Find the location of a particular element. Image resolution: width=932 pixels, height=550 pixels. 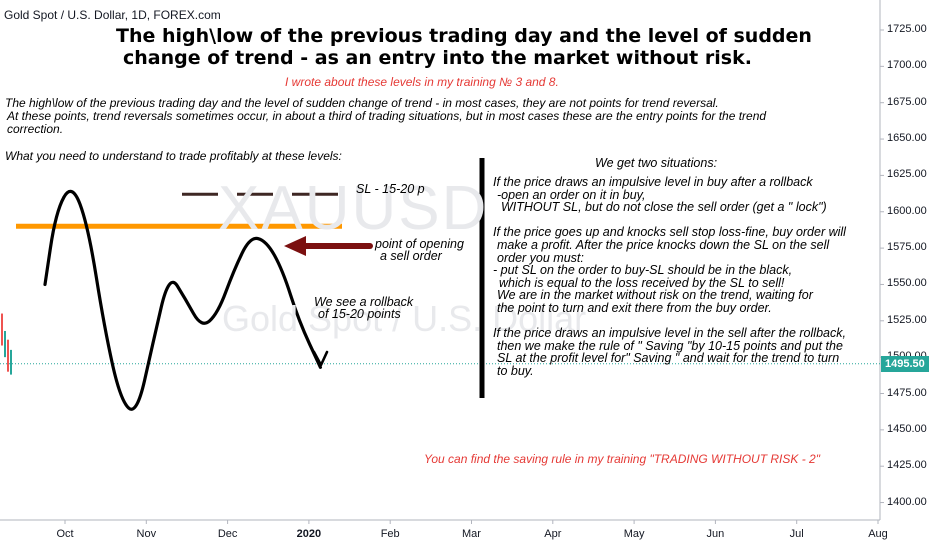

y-tick-label: 1725.00 is located at coordinates (907, 29).